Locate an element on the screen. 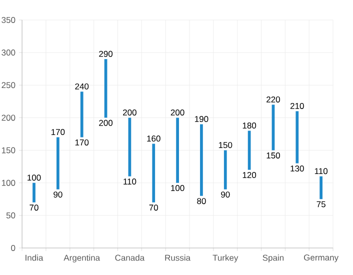 This screenshot has width=353, height=275. y-tick-label: 200 is located at coordinates (9, 117).